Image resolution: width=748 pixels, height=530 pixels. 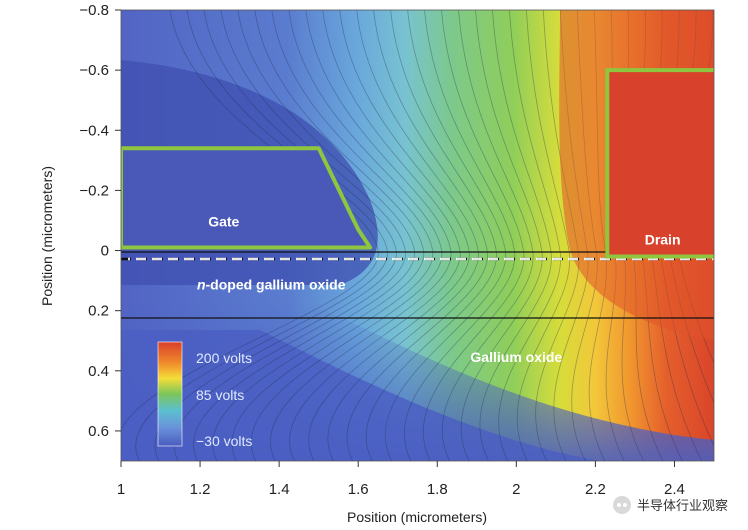 What do you see at coordinates (516, 357) in the screenshot?
I see `region-label: Gallium oxide` at bounding box center [516, 357].